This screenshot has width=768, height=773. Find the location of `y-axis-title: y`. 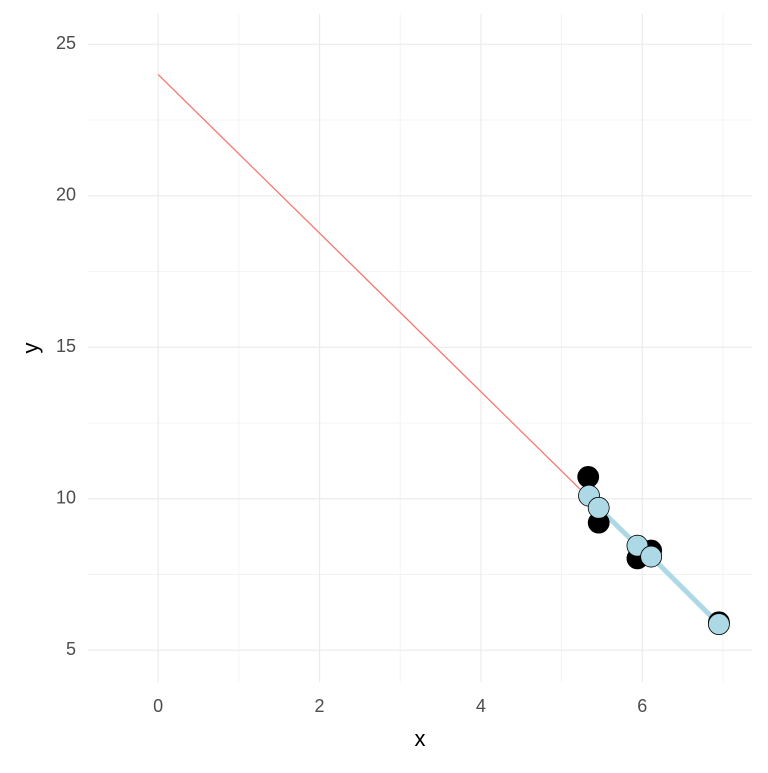

y-axis-title: y is located at coordinates (30, 348).